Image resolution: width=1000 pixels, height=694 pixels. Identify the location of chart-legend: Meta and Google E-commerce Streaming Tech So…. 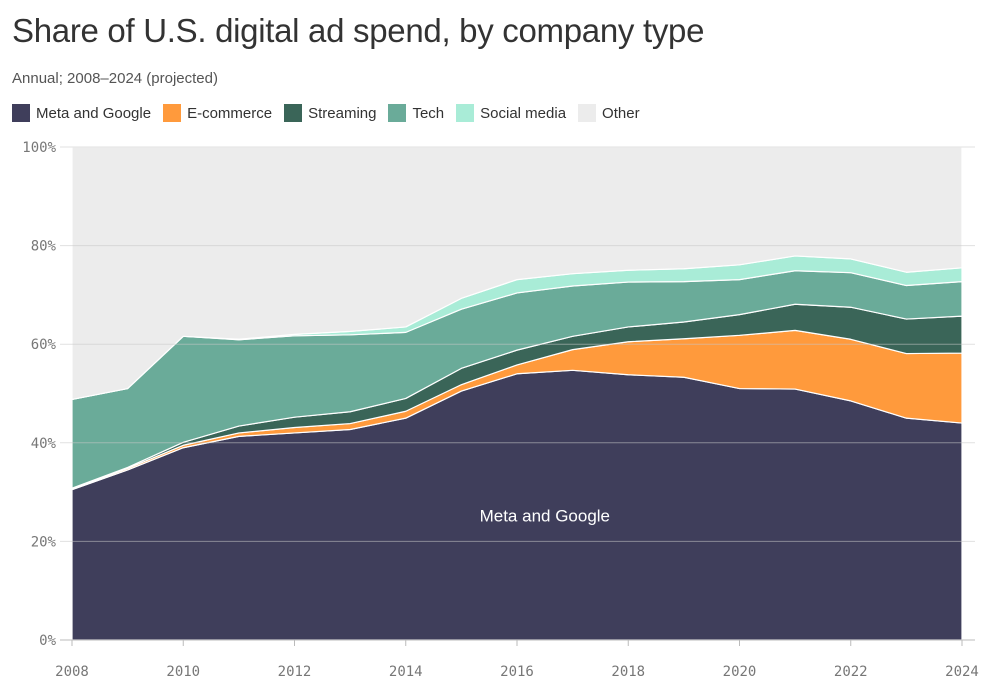
(332, 113).